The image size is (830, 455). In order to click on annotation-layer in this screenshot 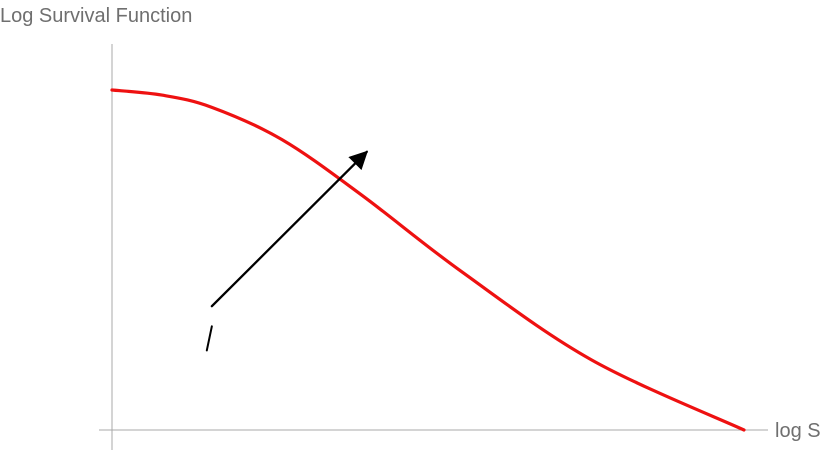, I will do `click(286, 251)`.